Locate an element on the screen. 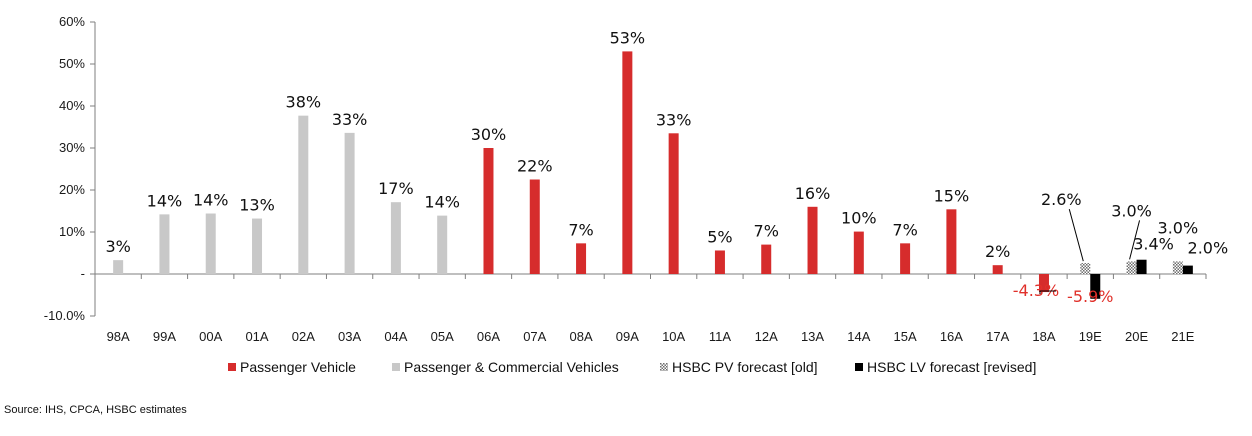 Image resolution: width=1252 pixels, height=436 pixels. x-tick-label: 04A is located at coordinates (395, 336).